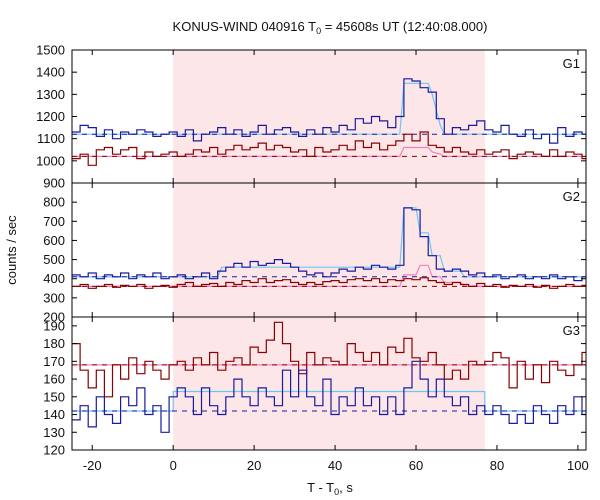 This screenshot has width=600, height=500. I want to click on y-tick-label: 190, so click(54, 325).